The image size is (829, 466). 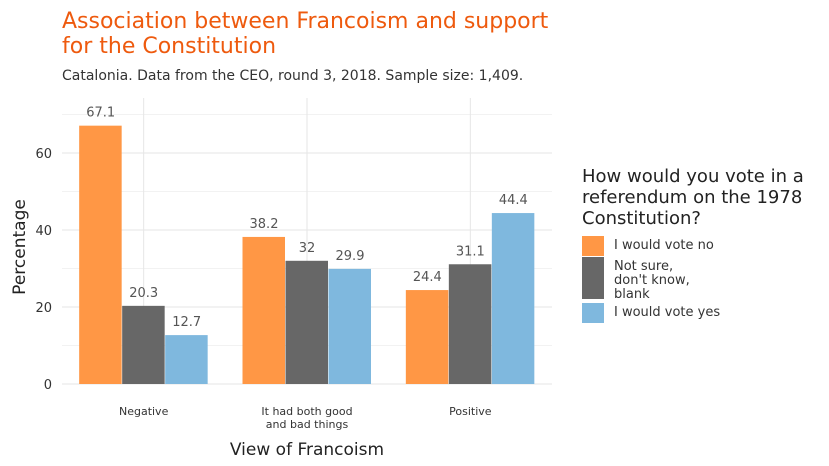 I want to click on data-label: 38.2, so click(x=264, y=224).